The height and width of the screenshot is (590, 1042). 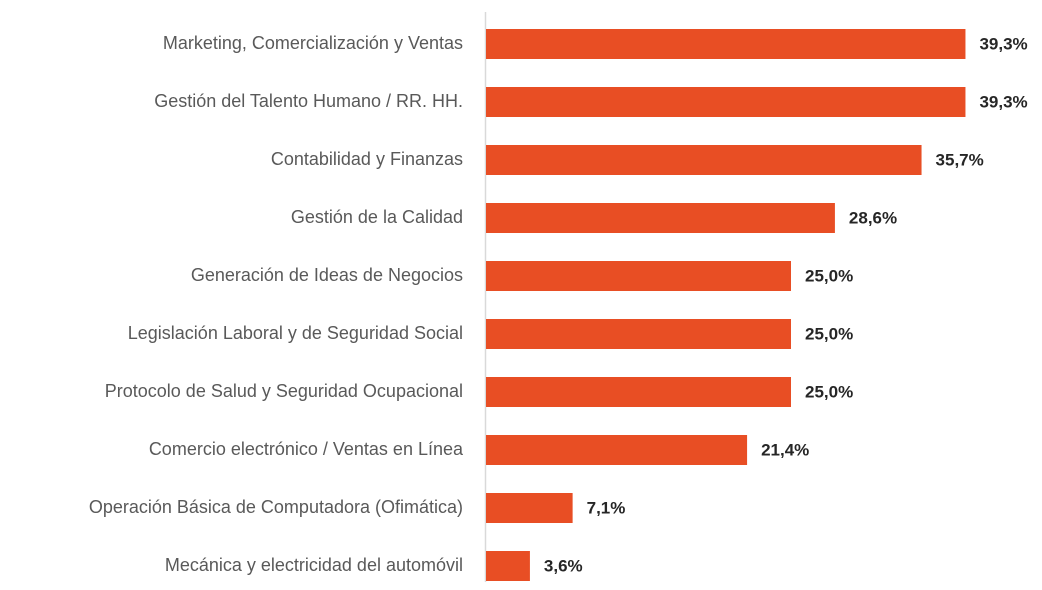 What do you see at coordinates (785, 449) in the screenshot?
I see `data-label: 21,4%` at bounding box center [785, 449].